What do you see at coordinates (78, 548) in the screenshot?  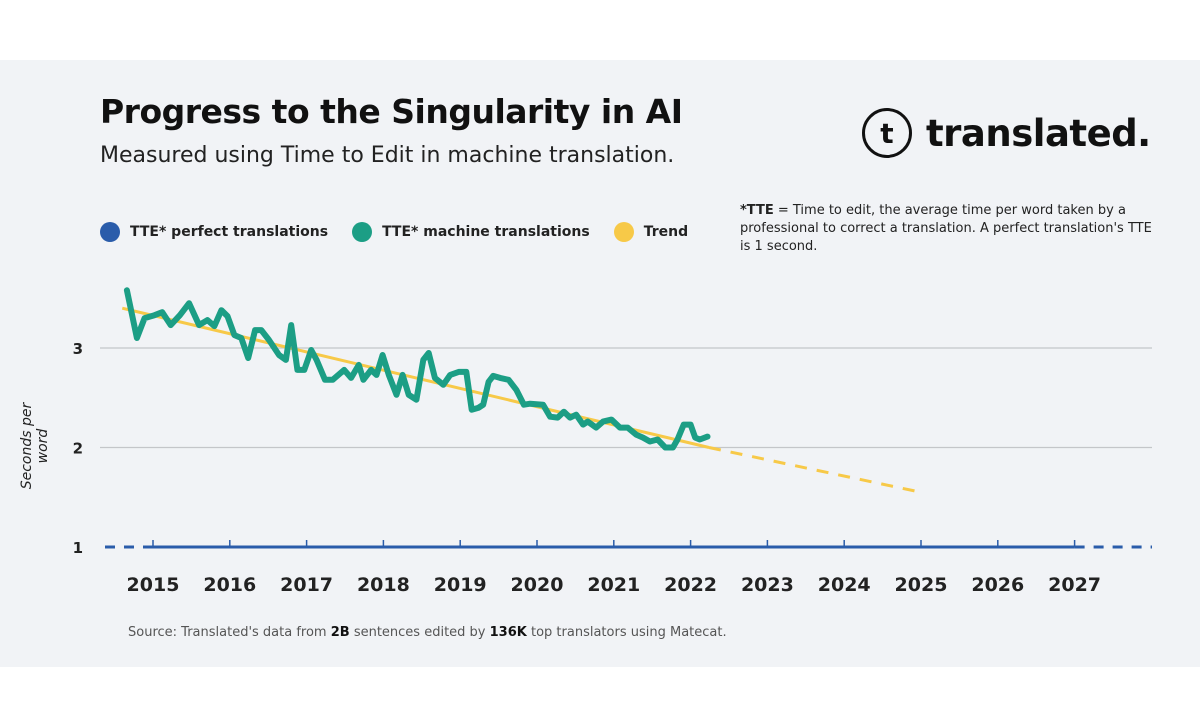 I see `y-tick-label: 1` at bounding box center [78, 548].